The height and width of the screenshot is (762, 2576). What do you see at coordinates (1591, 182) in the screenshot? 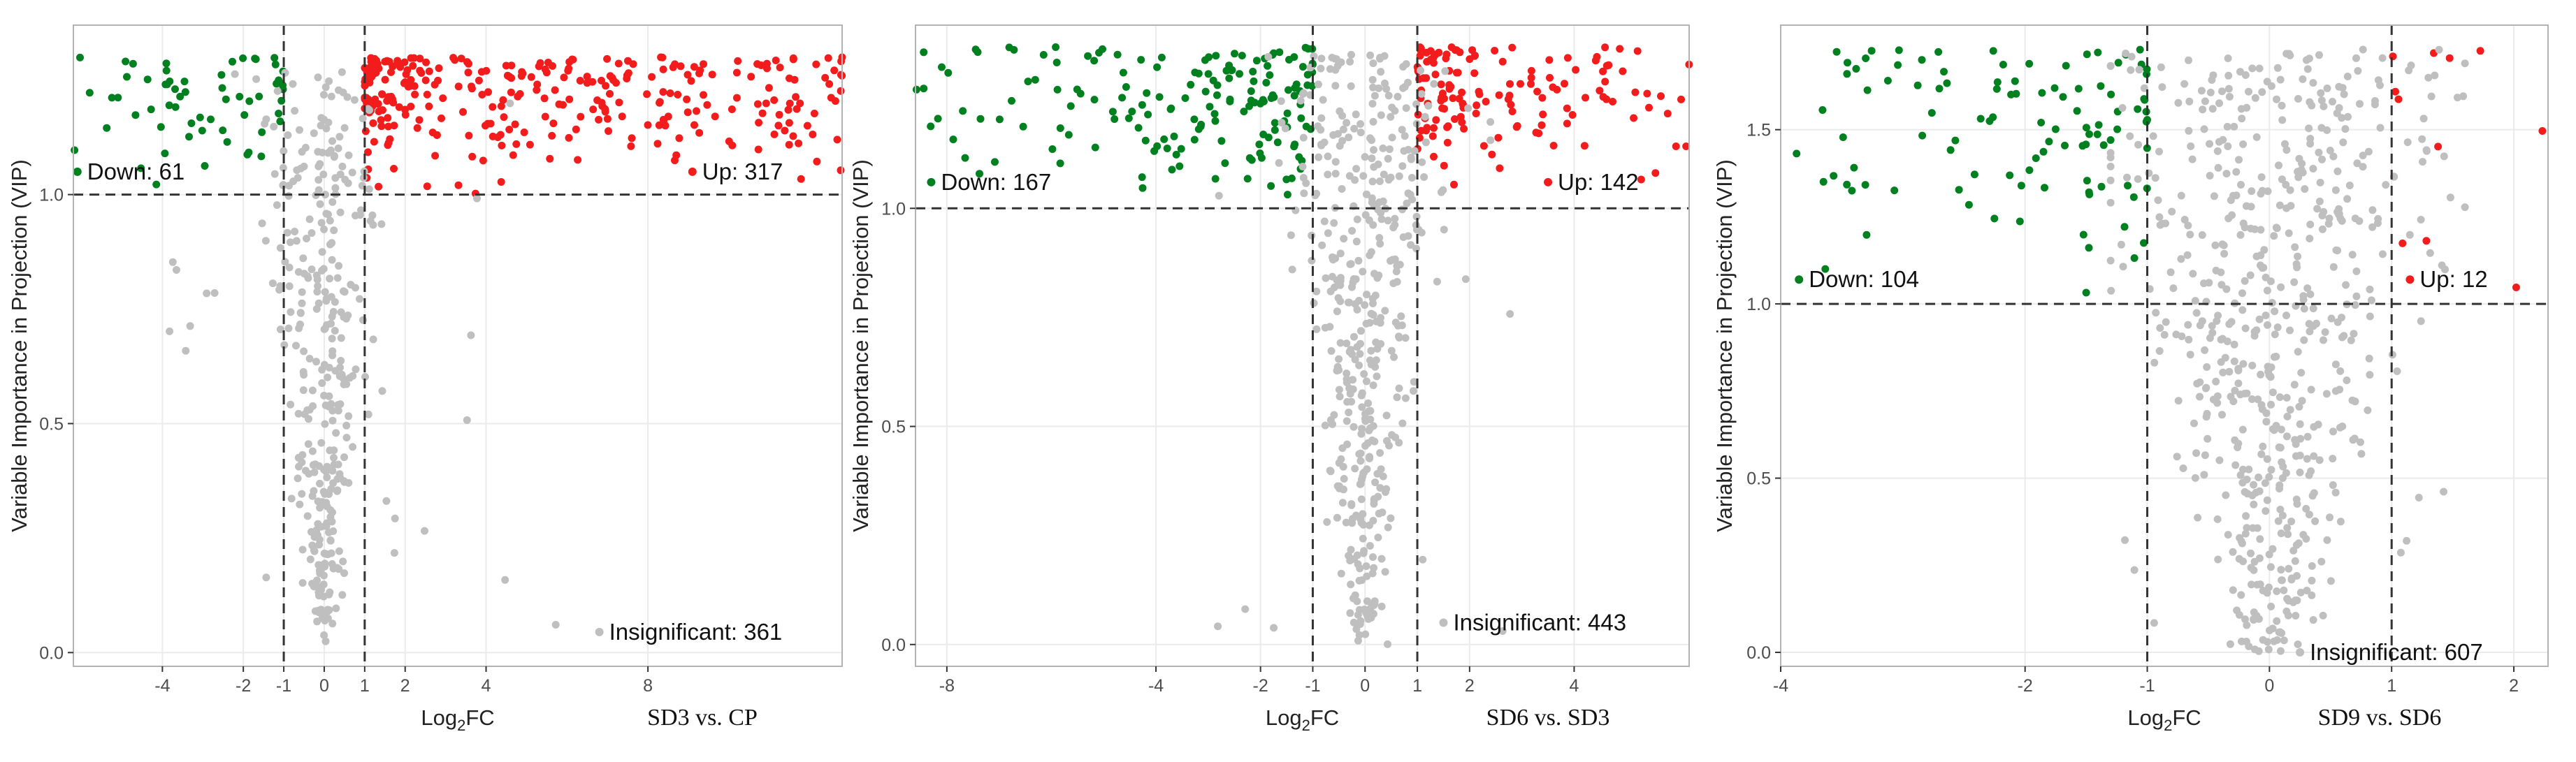
I see `annotation-up: Up: 142` at bounding box center [1591, 182].